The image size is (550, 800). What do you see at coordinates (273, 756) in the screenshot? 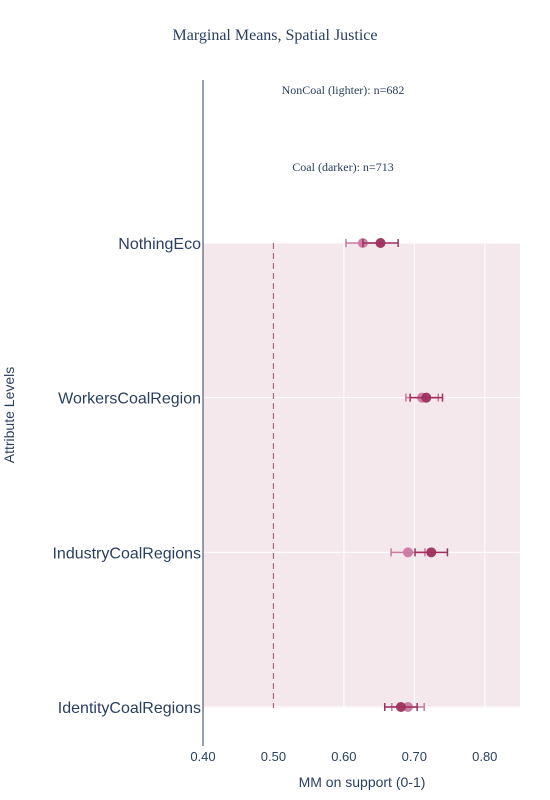
I see `x-tick-label: 0.50` at bounding box center [273, 756].